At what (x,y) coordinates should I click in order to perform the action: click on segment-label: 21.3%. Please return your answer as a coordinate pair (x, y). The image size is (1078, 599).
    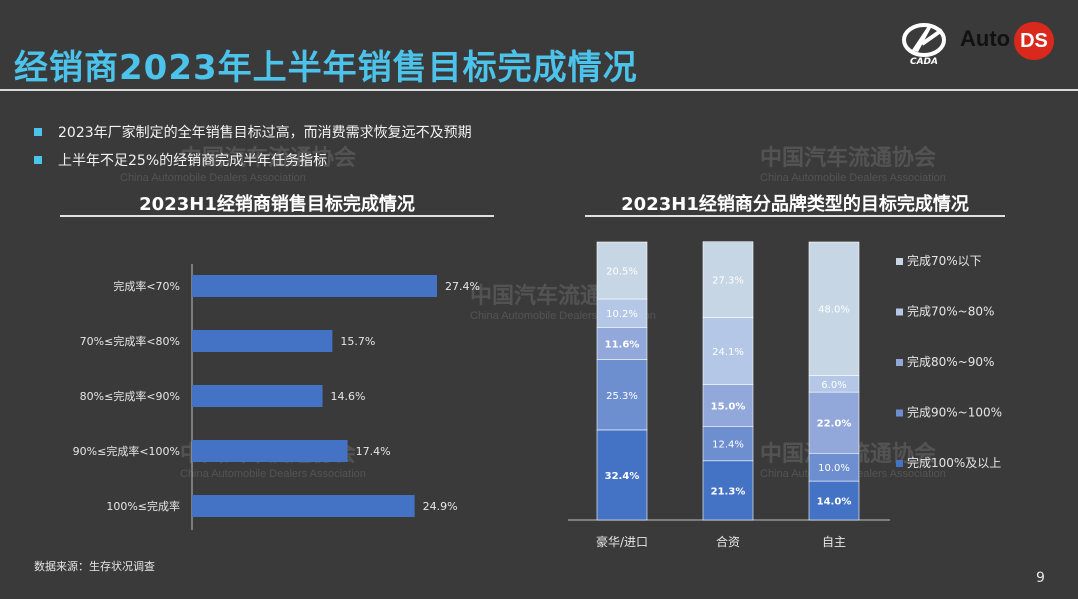
    Looking at the image, I should click on (728, 491).